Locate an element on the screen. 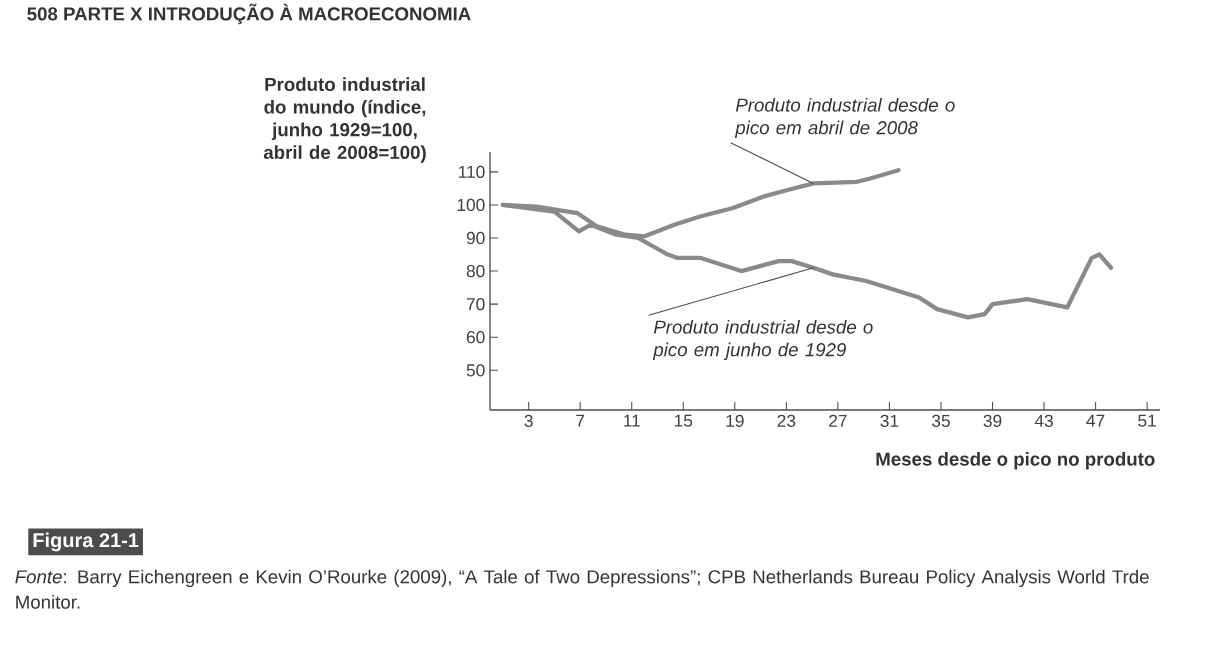  x-tick-label: 43 is located at coordinates (1043, 420).